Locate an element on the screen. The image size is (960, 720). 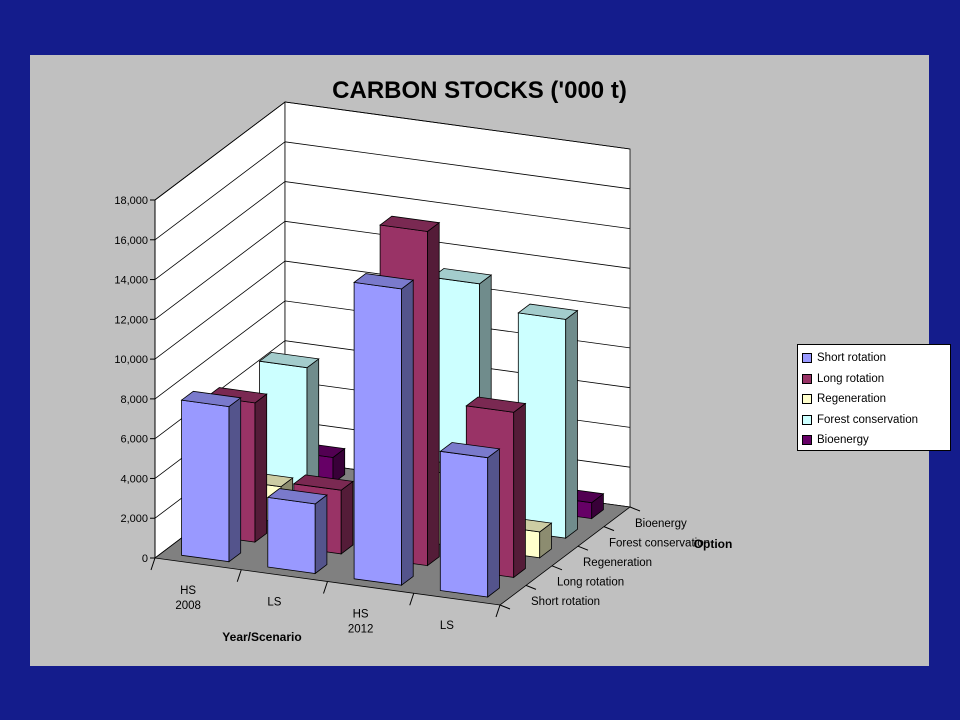
y-tick-label: 12,000 is located at coordinates (131, 320).